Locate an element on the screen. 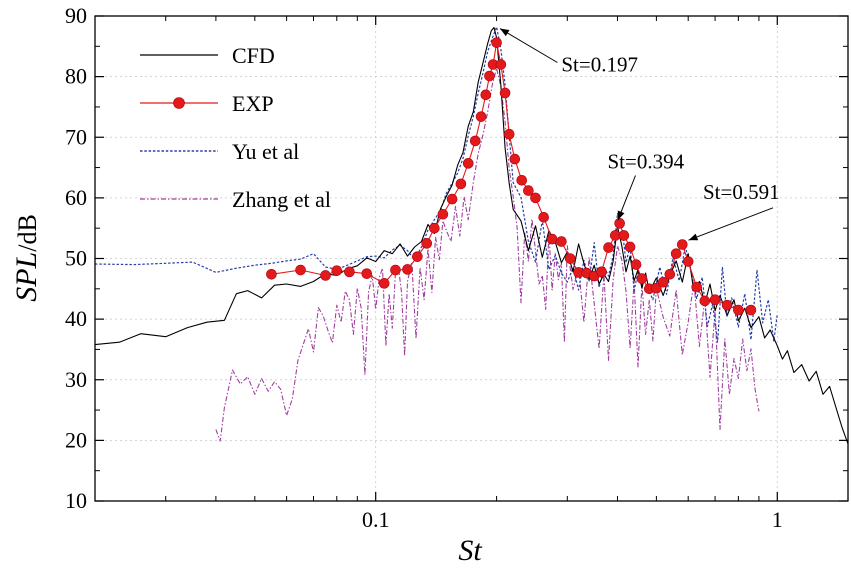 The height and width of the screenshot is (572, 851). y-axis-title-group: SPL/dB is located at coordinates (26, 258).